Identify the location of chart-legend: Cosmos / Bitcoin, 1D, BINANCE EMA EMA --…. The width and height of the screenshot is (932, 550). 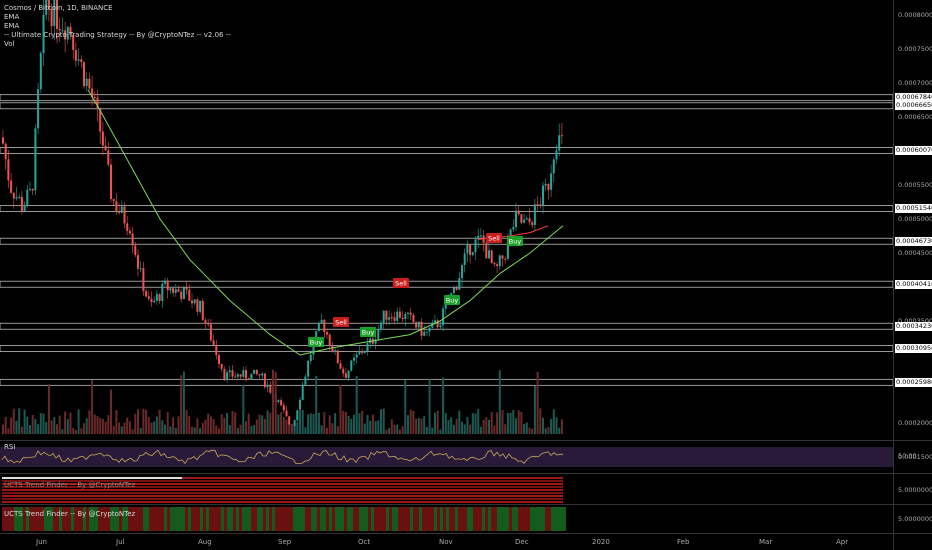
(117, 26).